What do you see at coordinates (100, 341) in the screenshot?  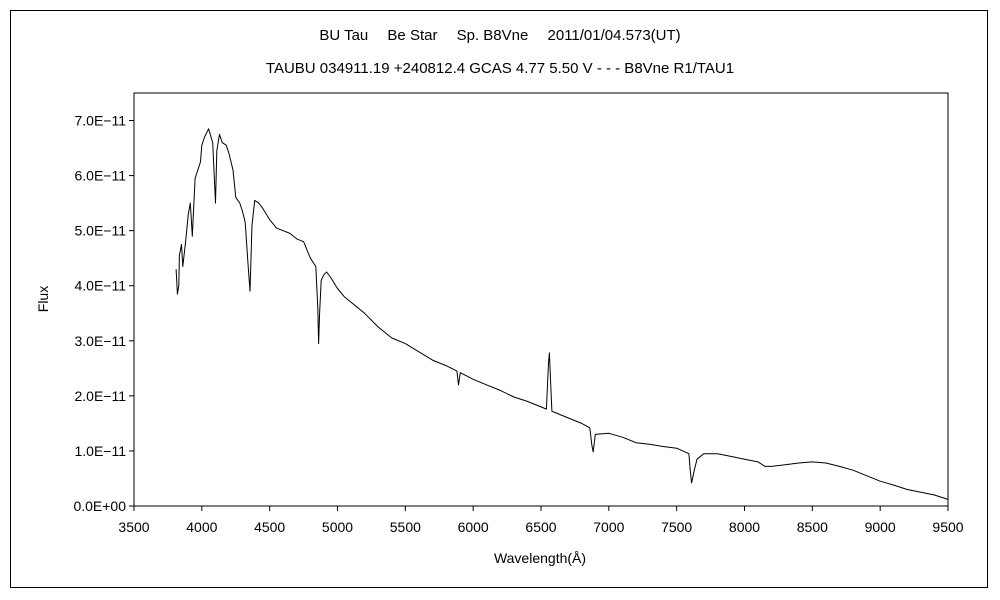 I see `y-tick-label: 3.0E−11` at bounding box center [100, 341].